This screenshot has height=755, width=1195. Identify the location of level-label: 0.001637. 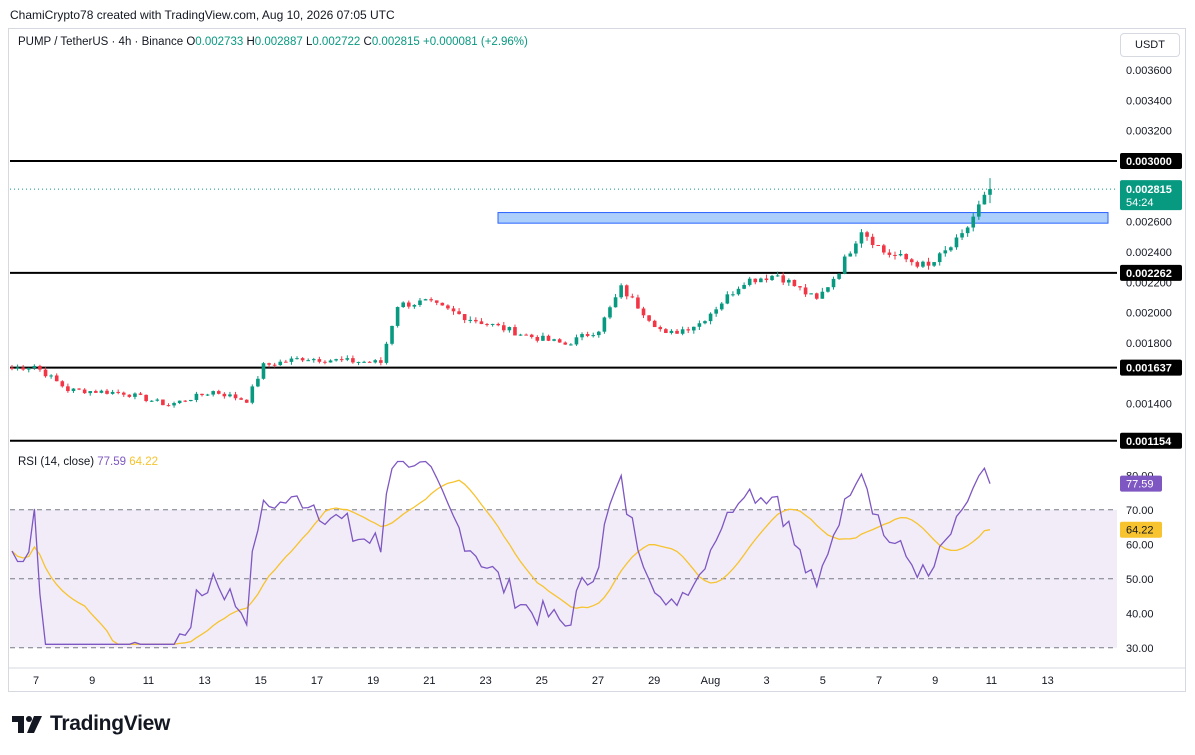
(1149, 369).